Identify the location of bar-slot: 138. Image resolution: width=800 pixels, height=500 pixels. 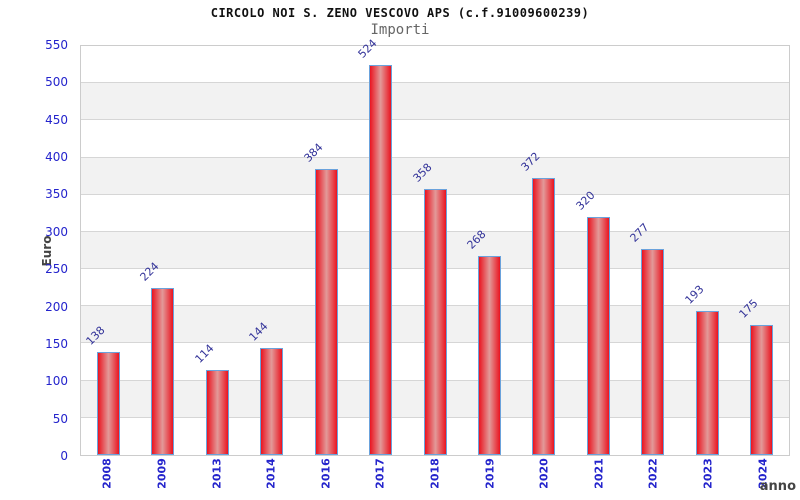
(101, 389).